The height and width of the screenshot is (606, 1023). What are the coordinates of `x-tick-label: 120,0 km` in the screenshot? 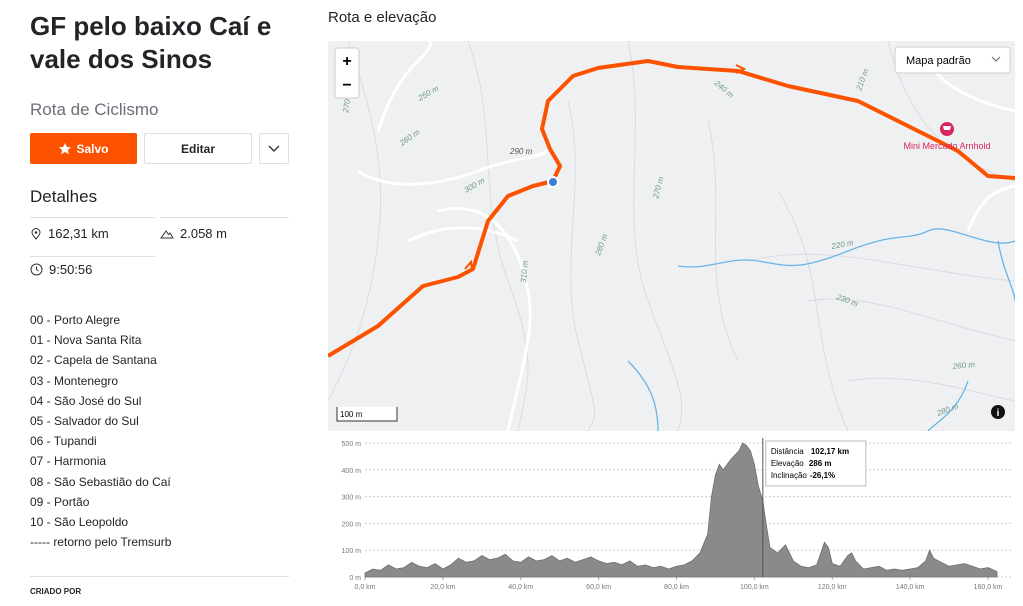 It's located at (832, 587).